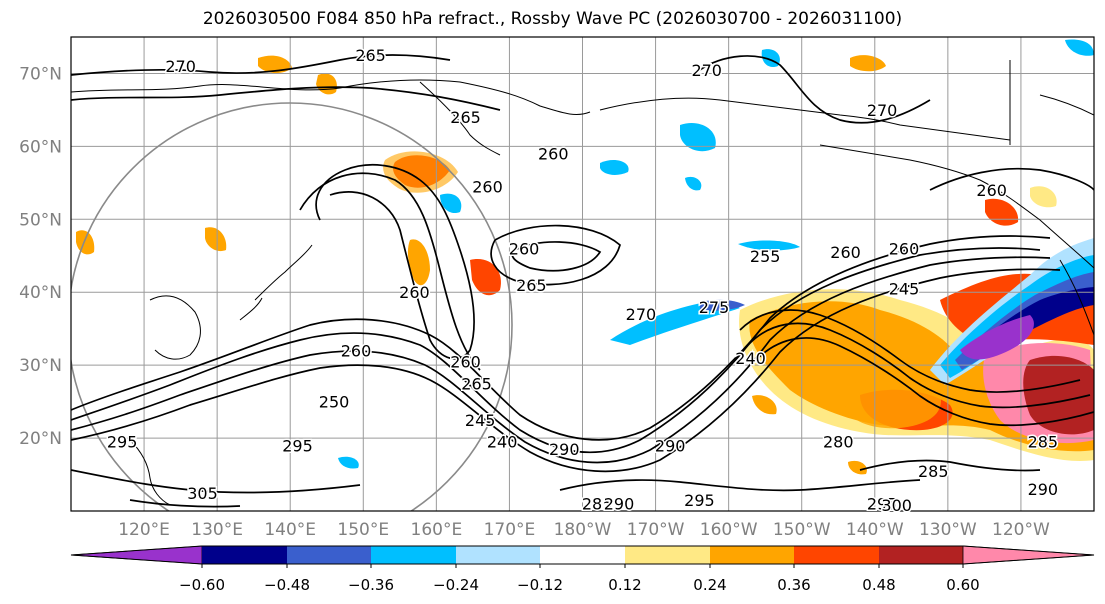 The image size is (1105, 604). I want to click on contour-label: 300, so click(896, 505).